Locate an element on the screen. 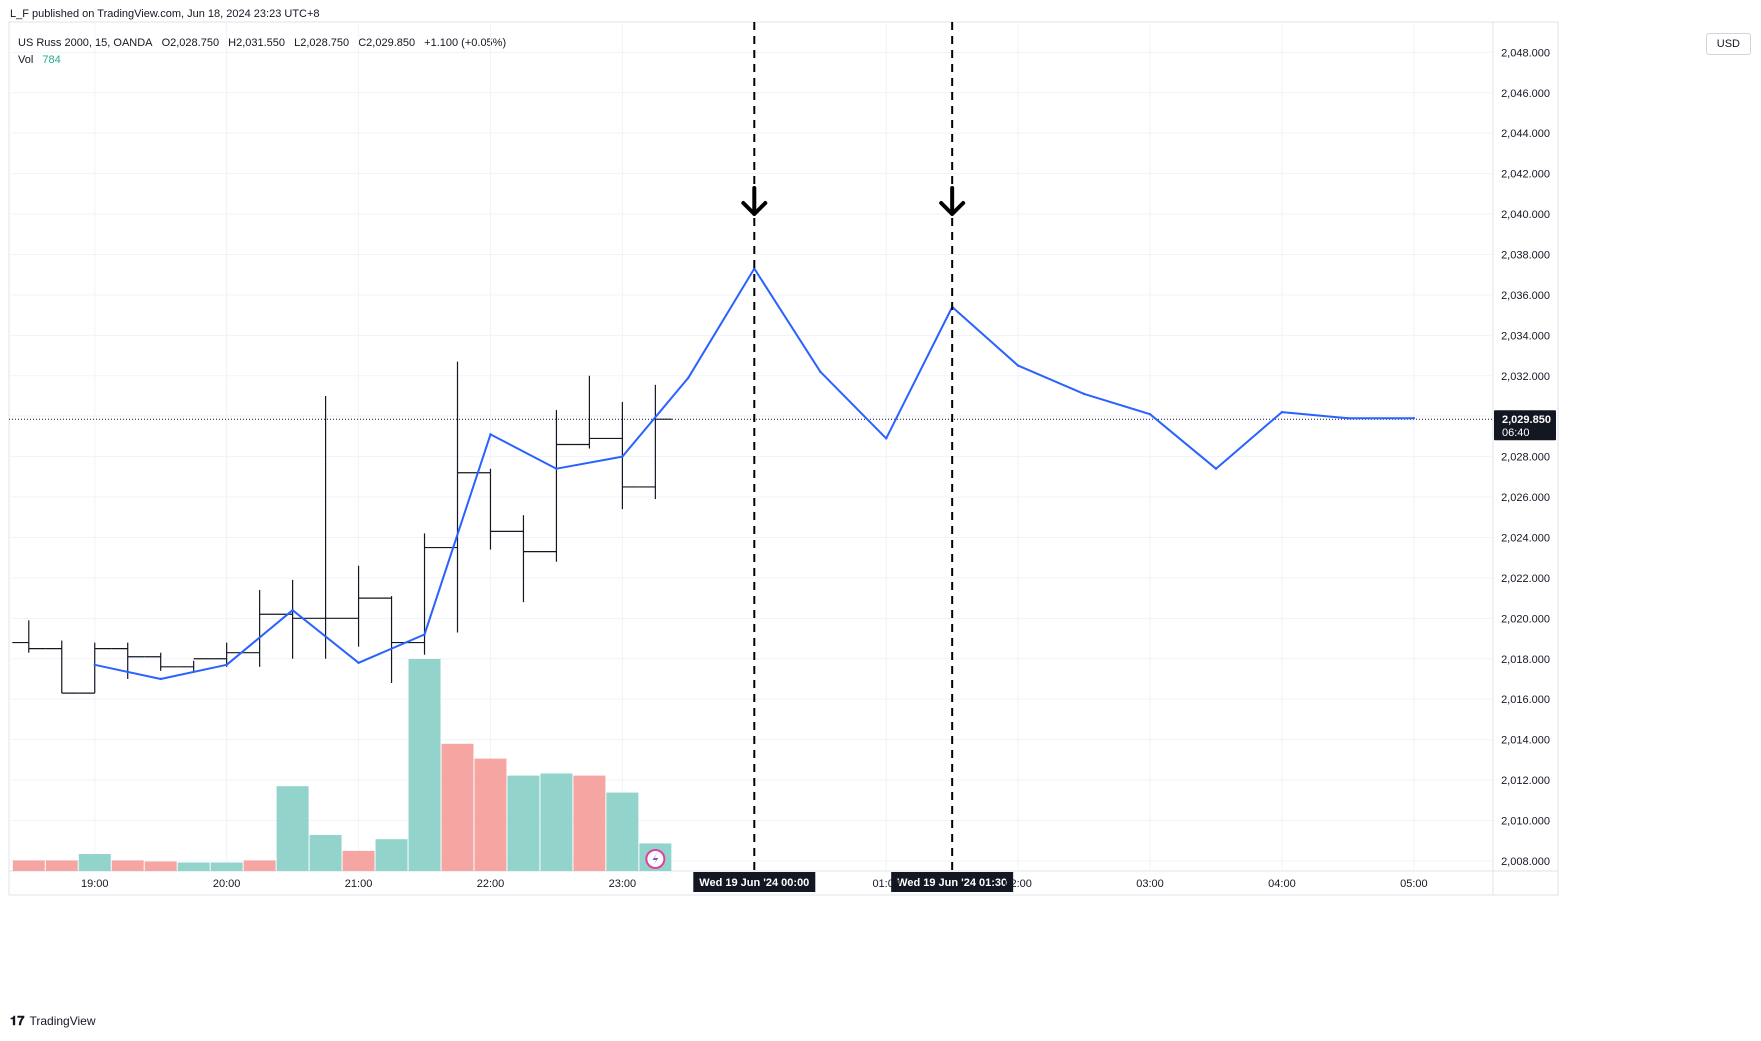  volume-label: Vol is located at coordinates (26, 60).